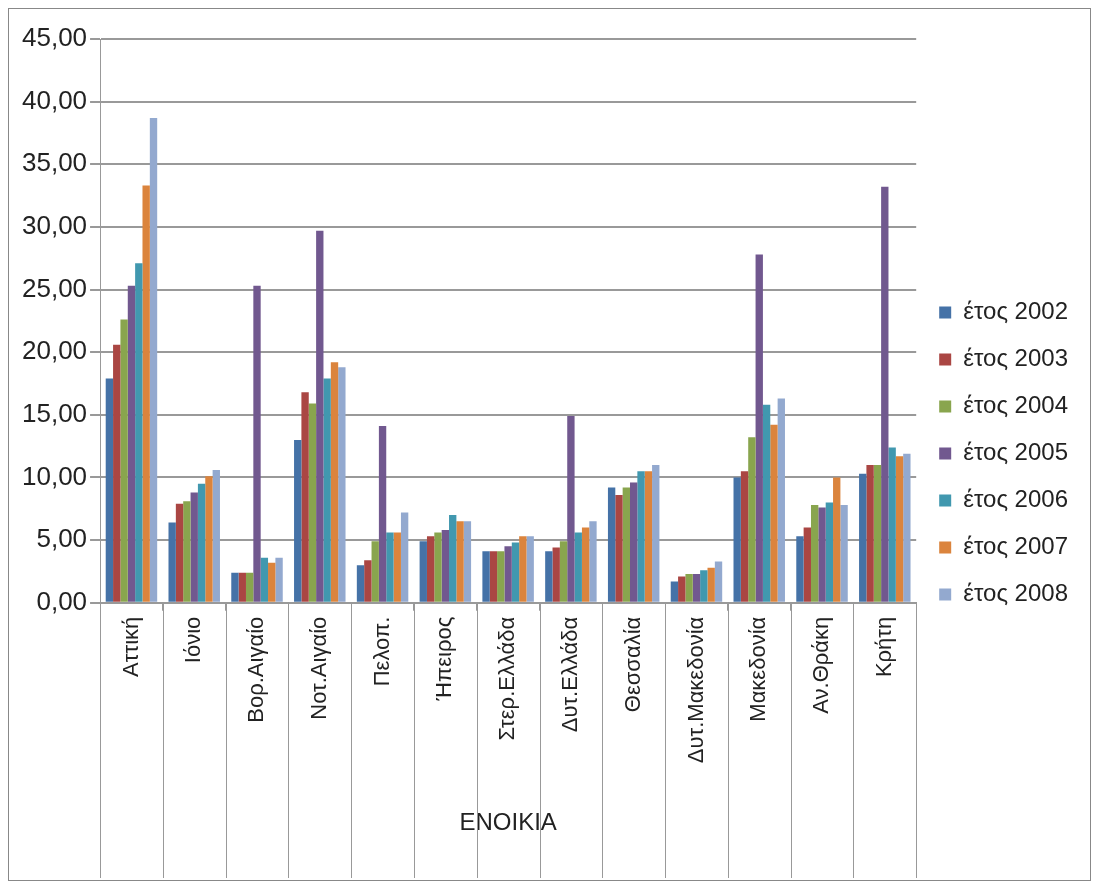 This screenshot has height=891, width=1101. What do you see at coordinates (381, 651) in the screenshot?
I see `x-tick-label: Πελοπ.` at bounding box center [381, 651].